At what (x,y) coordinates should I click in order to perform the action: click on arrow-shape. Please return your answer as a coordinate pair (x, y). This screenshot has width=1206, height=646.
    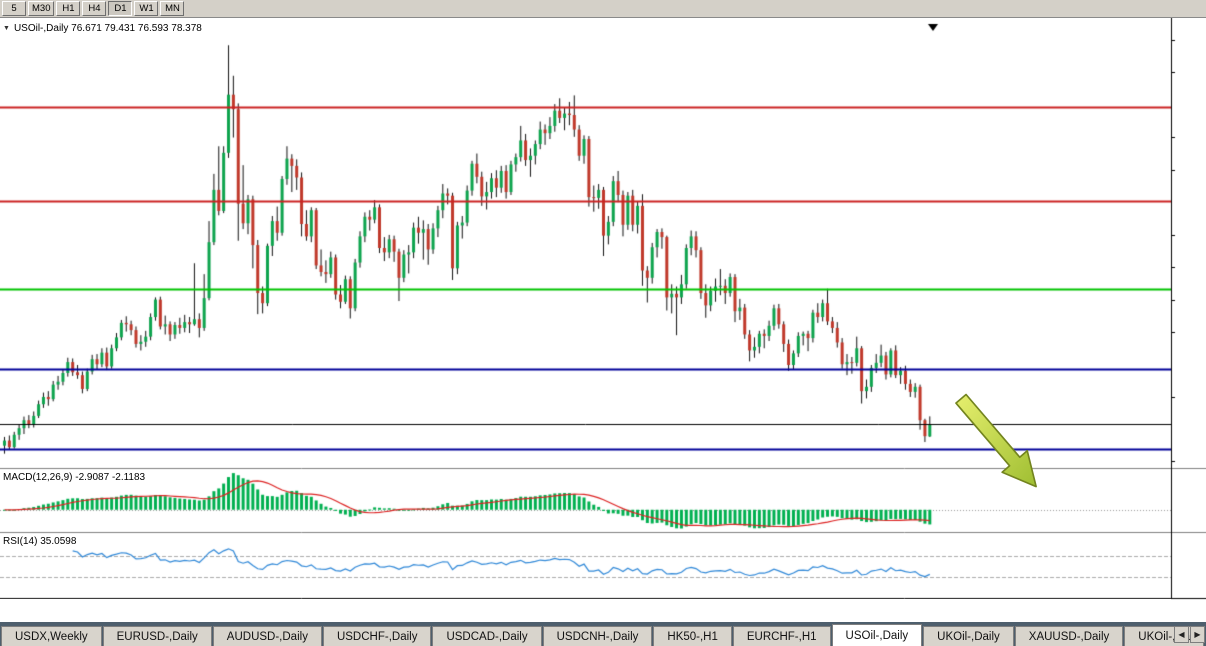
    Looking at the image, I should click on (996, 440).